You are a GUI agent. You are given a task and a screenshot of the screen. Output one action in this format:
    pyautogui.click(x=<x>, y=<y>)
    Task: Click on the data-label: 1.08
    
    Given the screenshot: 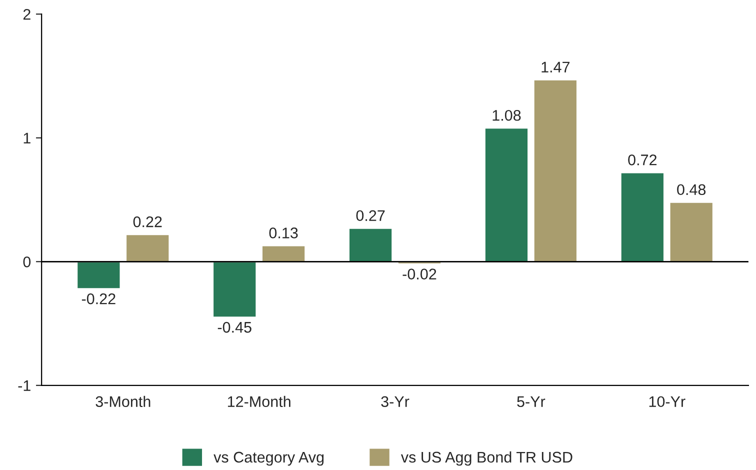 What is the action you would take?
    pyautogui.click(x=506, y=115)
    